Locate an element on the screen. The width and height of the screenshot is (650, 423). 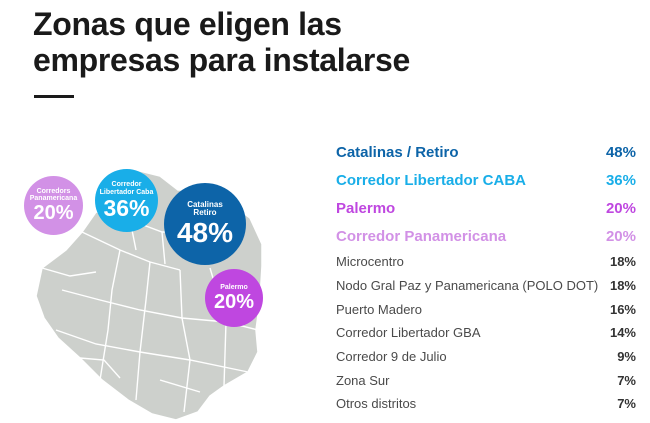
zone-label: Corredor 9 de Julio is located at coordinates (391, 357).